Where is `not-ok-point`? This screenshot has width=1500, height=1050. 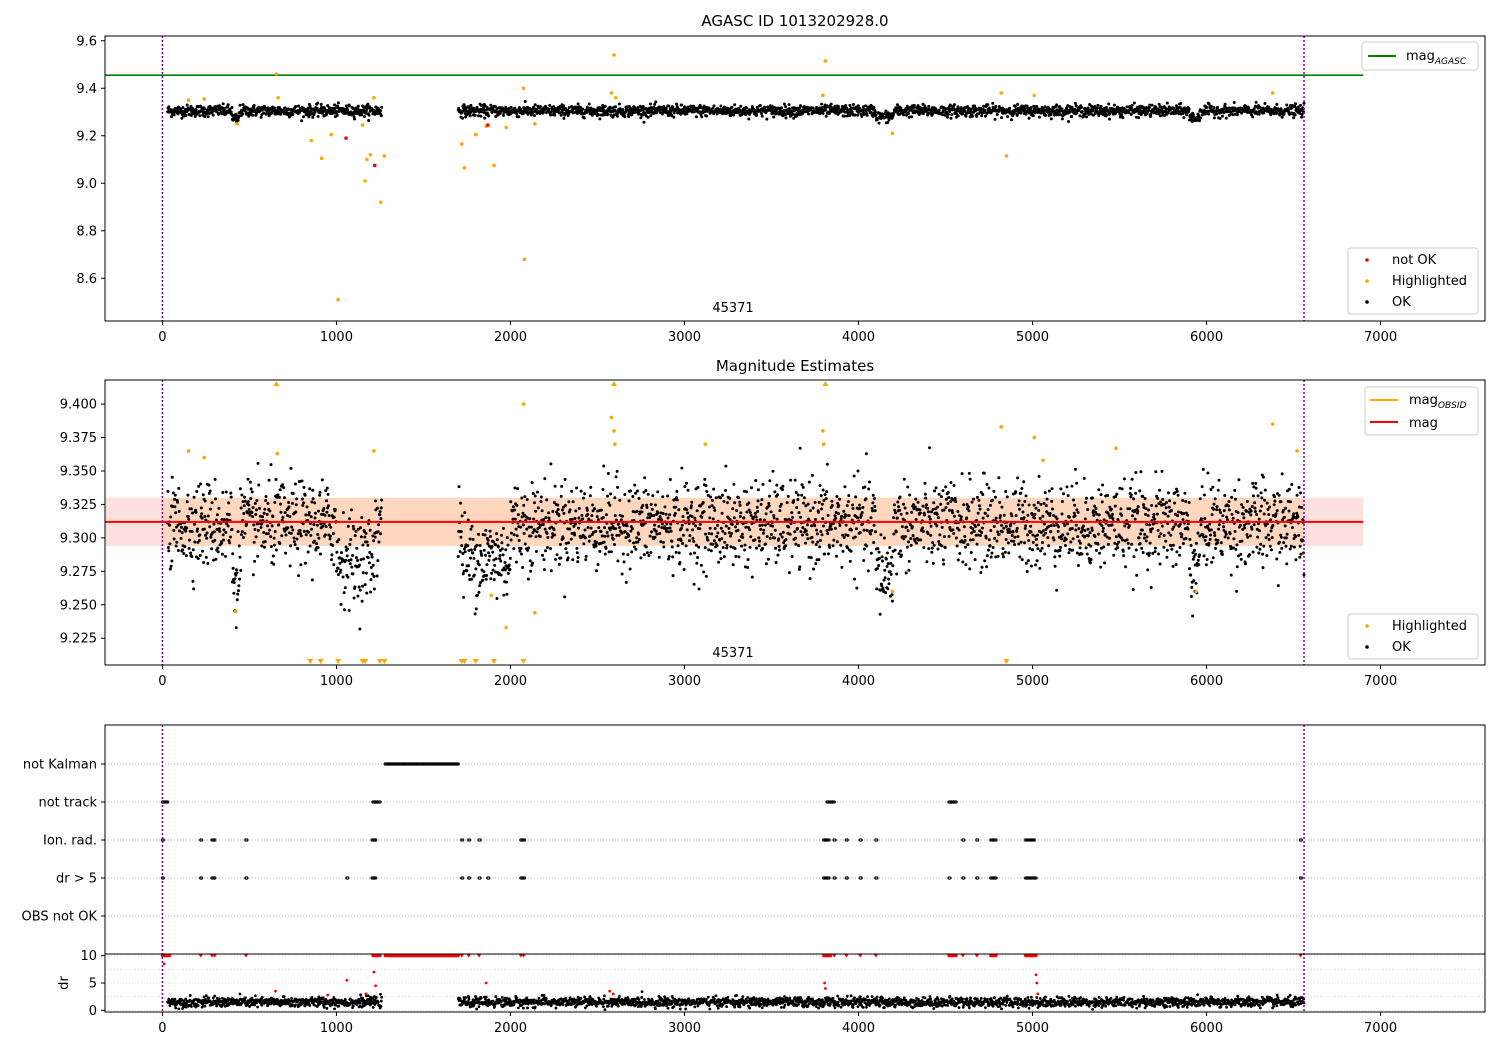
not-ok-point is located at coordinates (488, 125).